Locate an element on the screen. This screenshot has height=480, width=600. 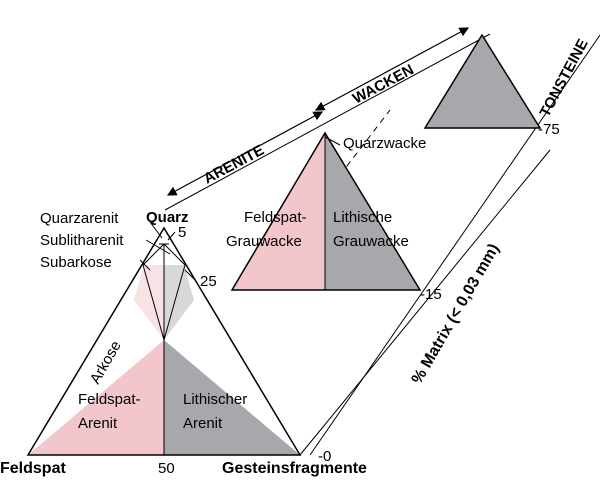
quarzwacke-label: Quarzwacke is located at coordinates (384, 143).